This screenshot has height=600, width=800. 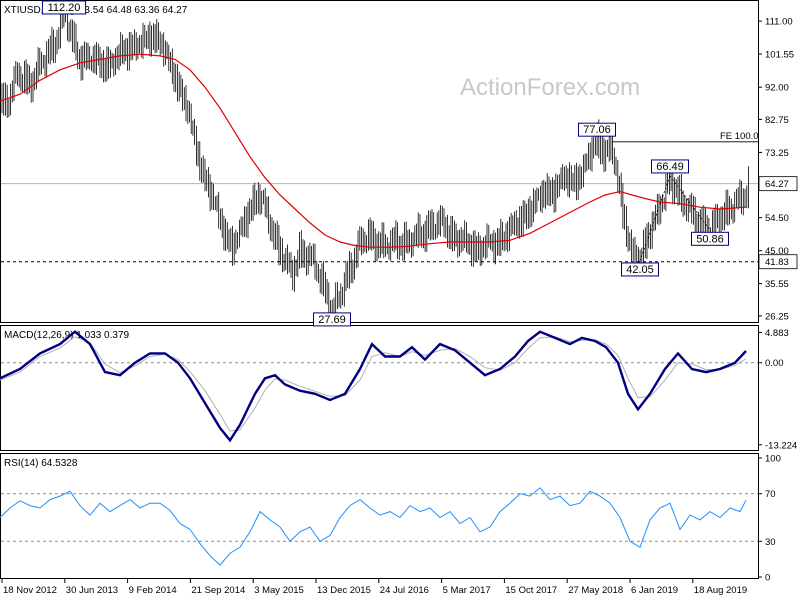 What do you see at coordinates (779, 22) in the screenshot?
I see `price-y-tick-label: 111.00` at bounding box center [779, 22].